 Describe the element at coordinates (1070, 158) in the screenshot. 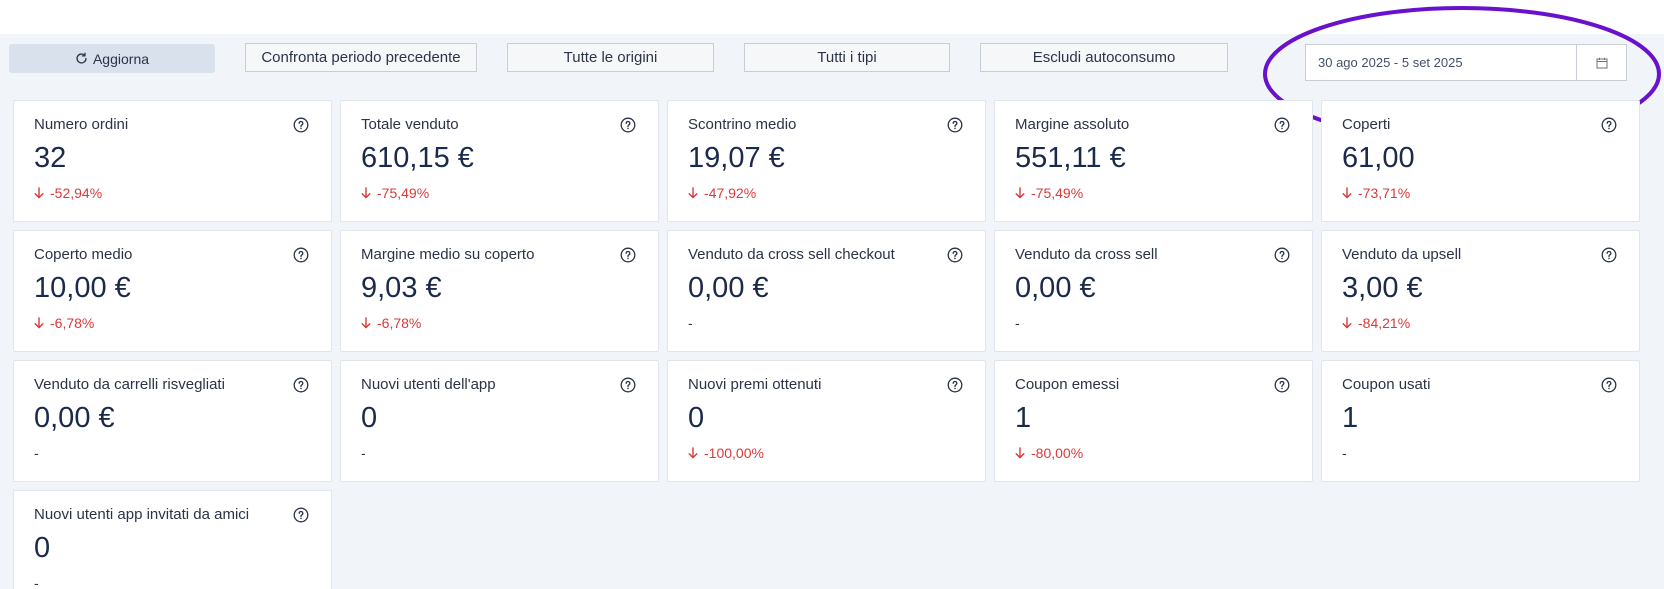

I see `kpi-value: 551,11 €` at that location.